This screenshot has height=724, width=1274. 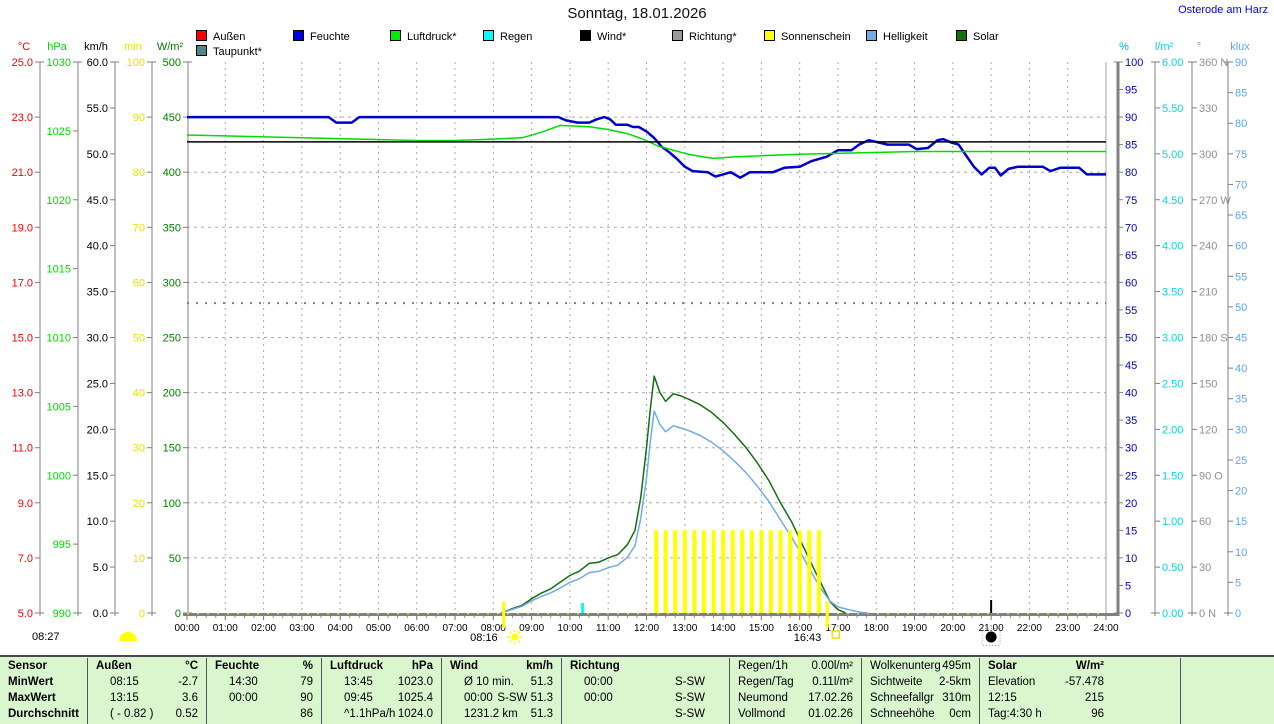 I want to click on sunrise-marker: 08:16, so click(x=496, y=623).